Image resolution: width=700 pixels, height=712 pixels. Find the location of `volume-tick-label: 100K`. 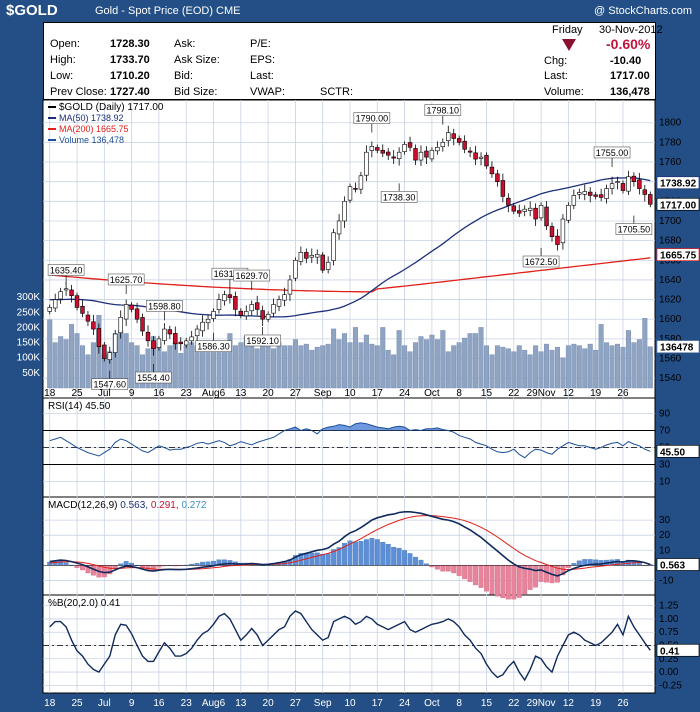

volume-tick-label: 100K is located at coordinates (29, 358).